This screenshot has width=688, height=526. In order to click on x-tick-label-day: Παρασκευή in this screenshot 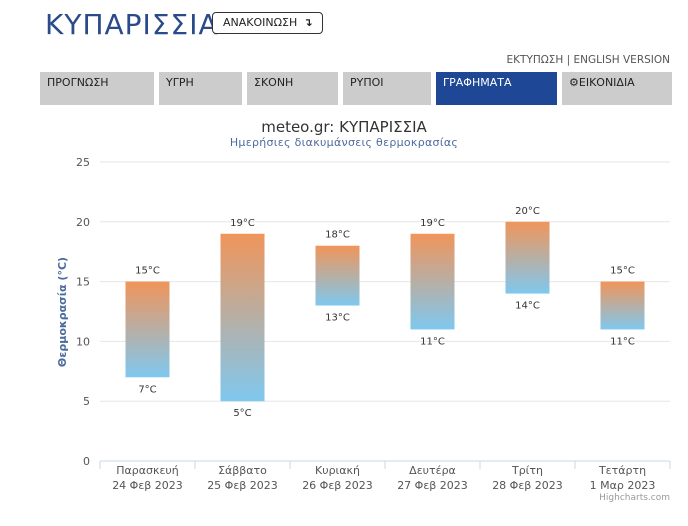, I will do `click(147, 470)`.